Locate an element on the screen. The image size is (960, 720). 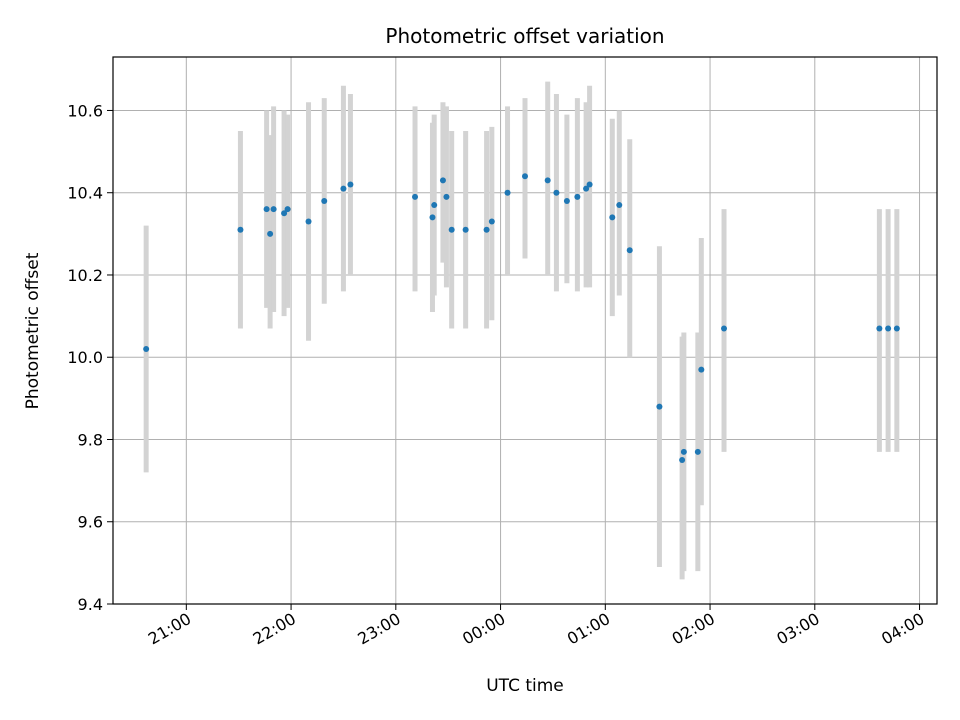
y-tick-label: 10.2 is located at coordinates (85, 275).